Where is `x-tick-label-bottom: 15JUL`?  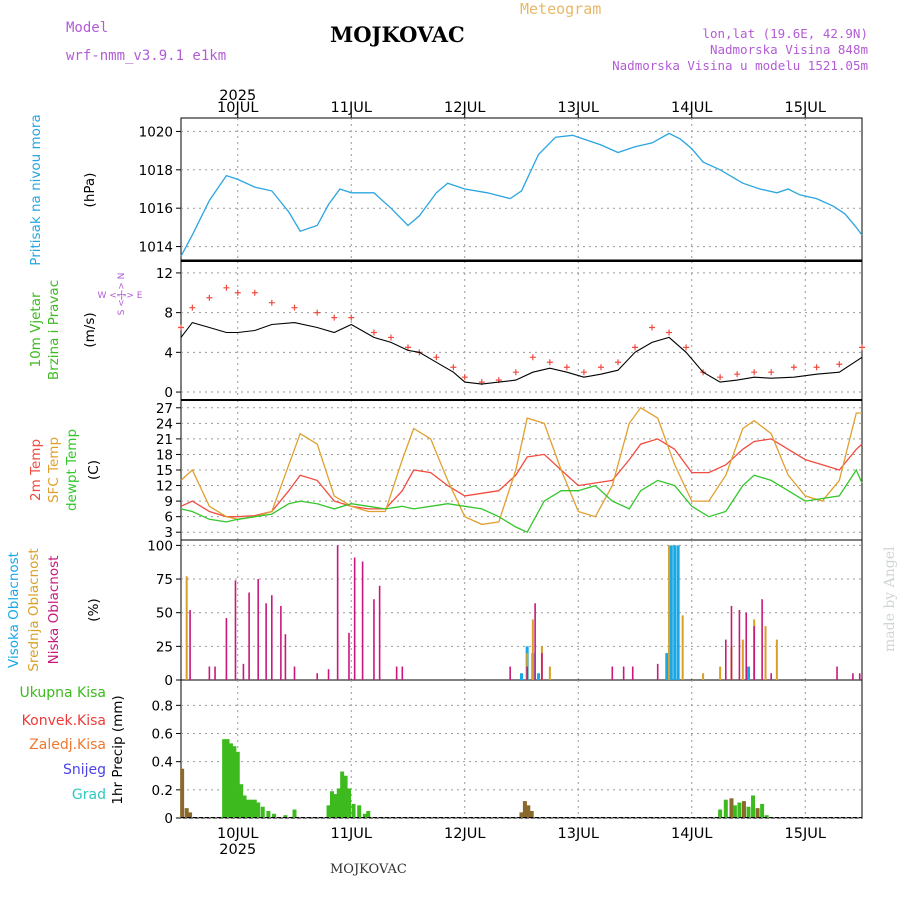
x-tick-label-bottom: 15JUL is located at coordinates (805, 834).